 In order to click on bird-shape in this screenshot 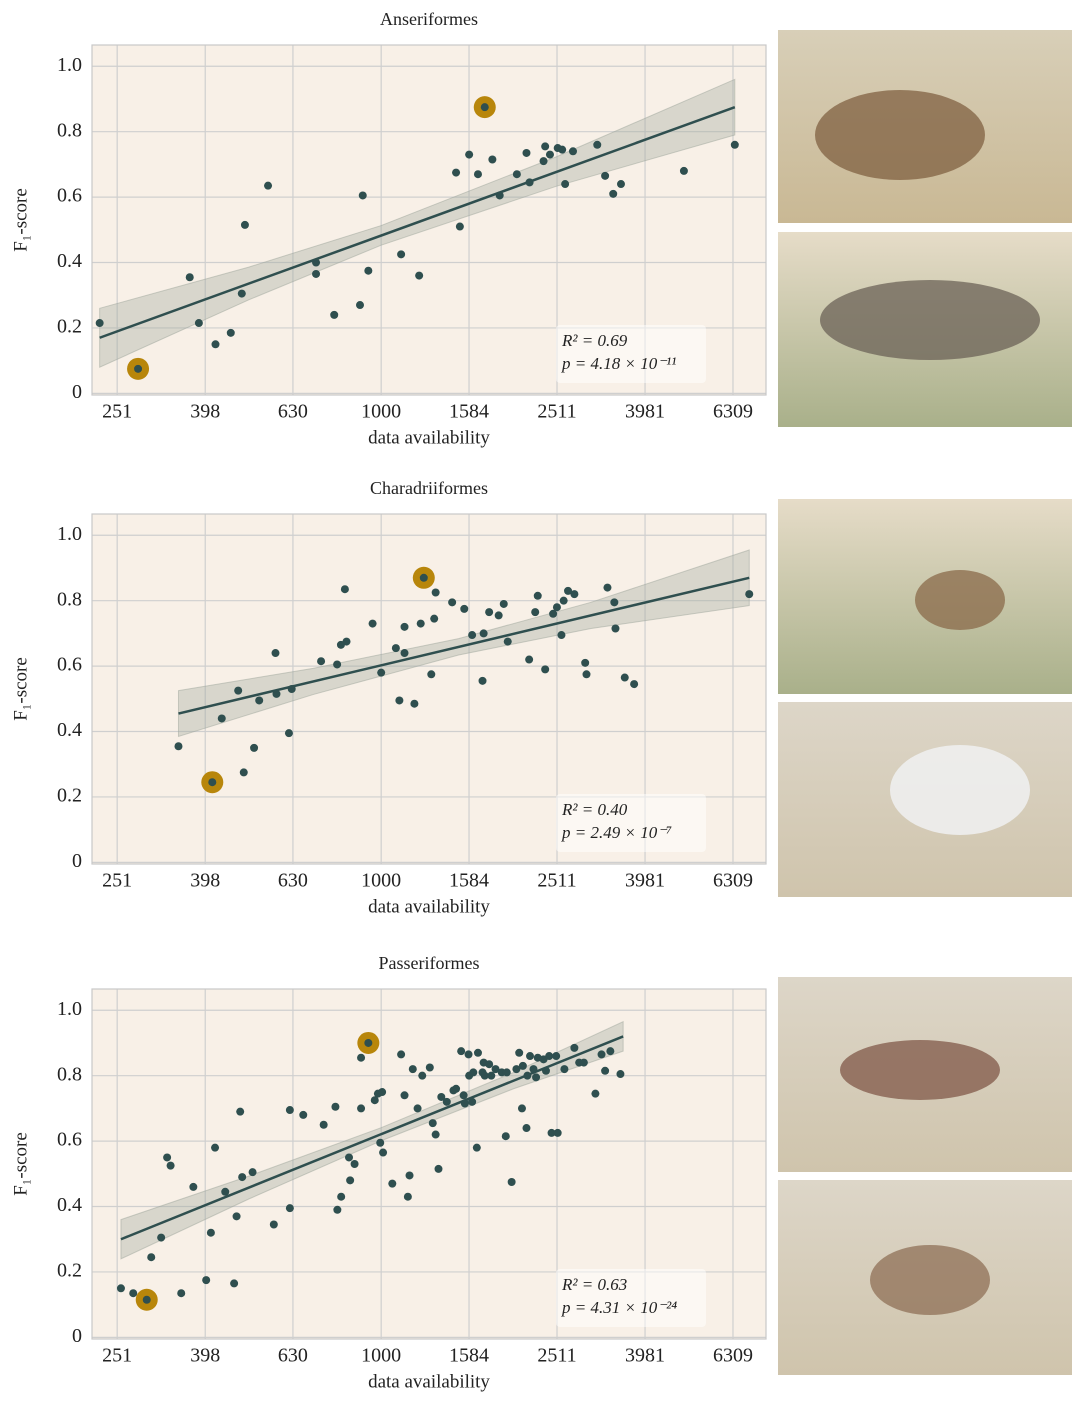, I will do `click(930, 1280)`.